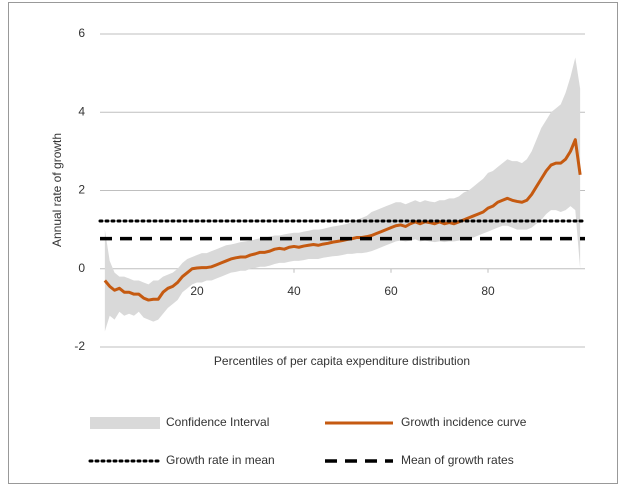  Describe the element at coordinates (125, 423) in the screenshot. I see `legend-swatch` at that location.